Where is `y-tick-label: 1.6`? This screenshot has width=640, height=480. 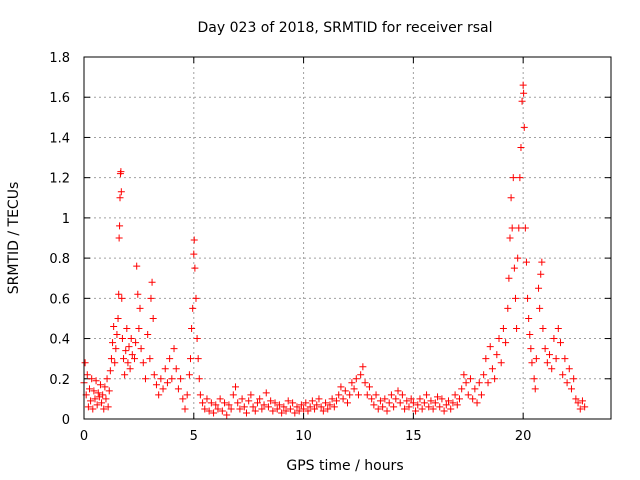
y-tick-label: 1.6 is located at coordinates (59, 98).